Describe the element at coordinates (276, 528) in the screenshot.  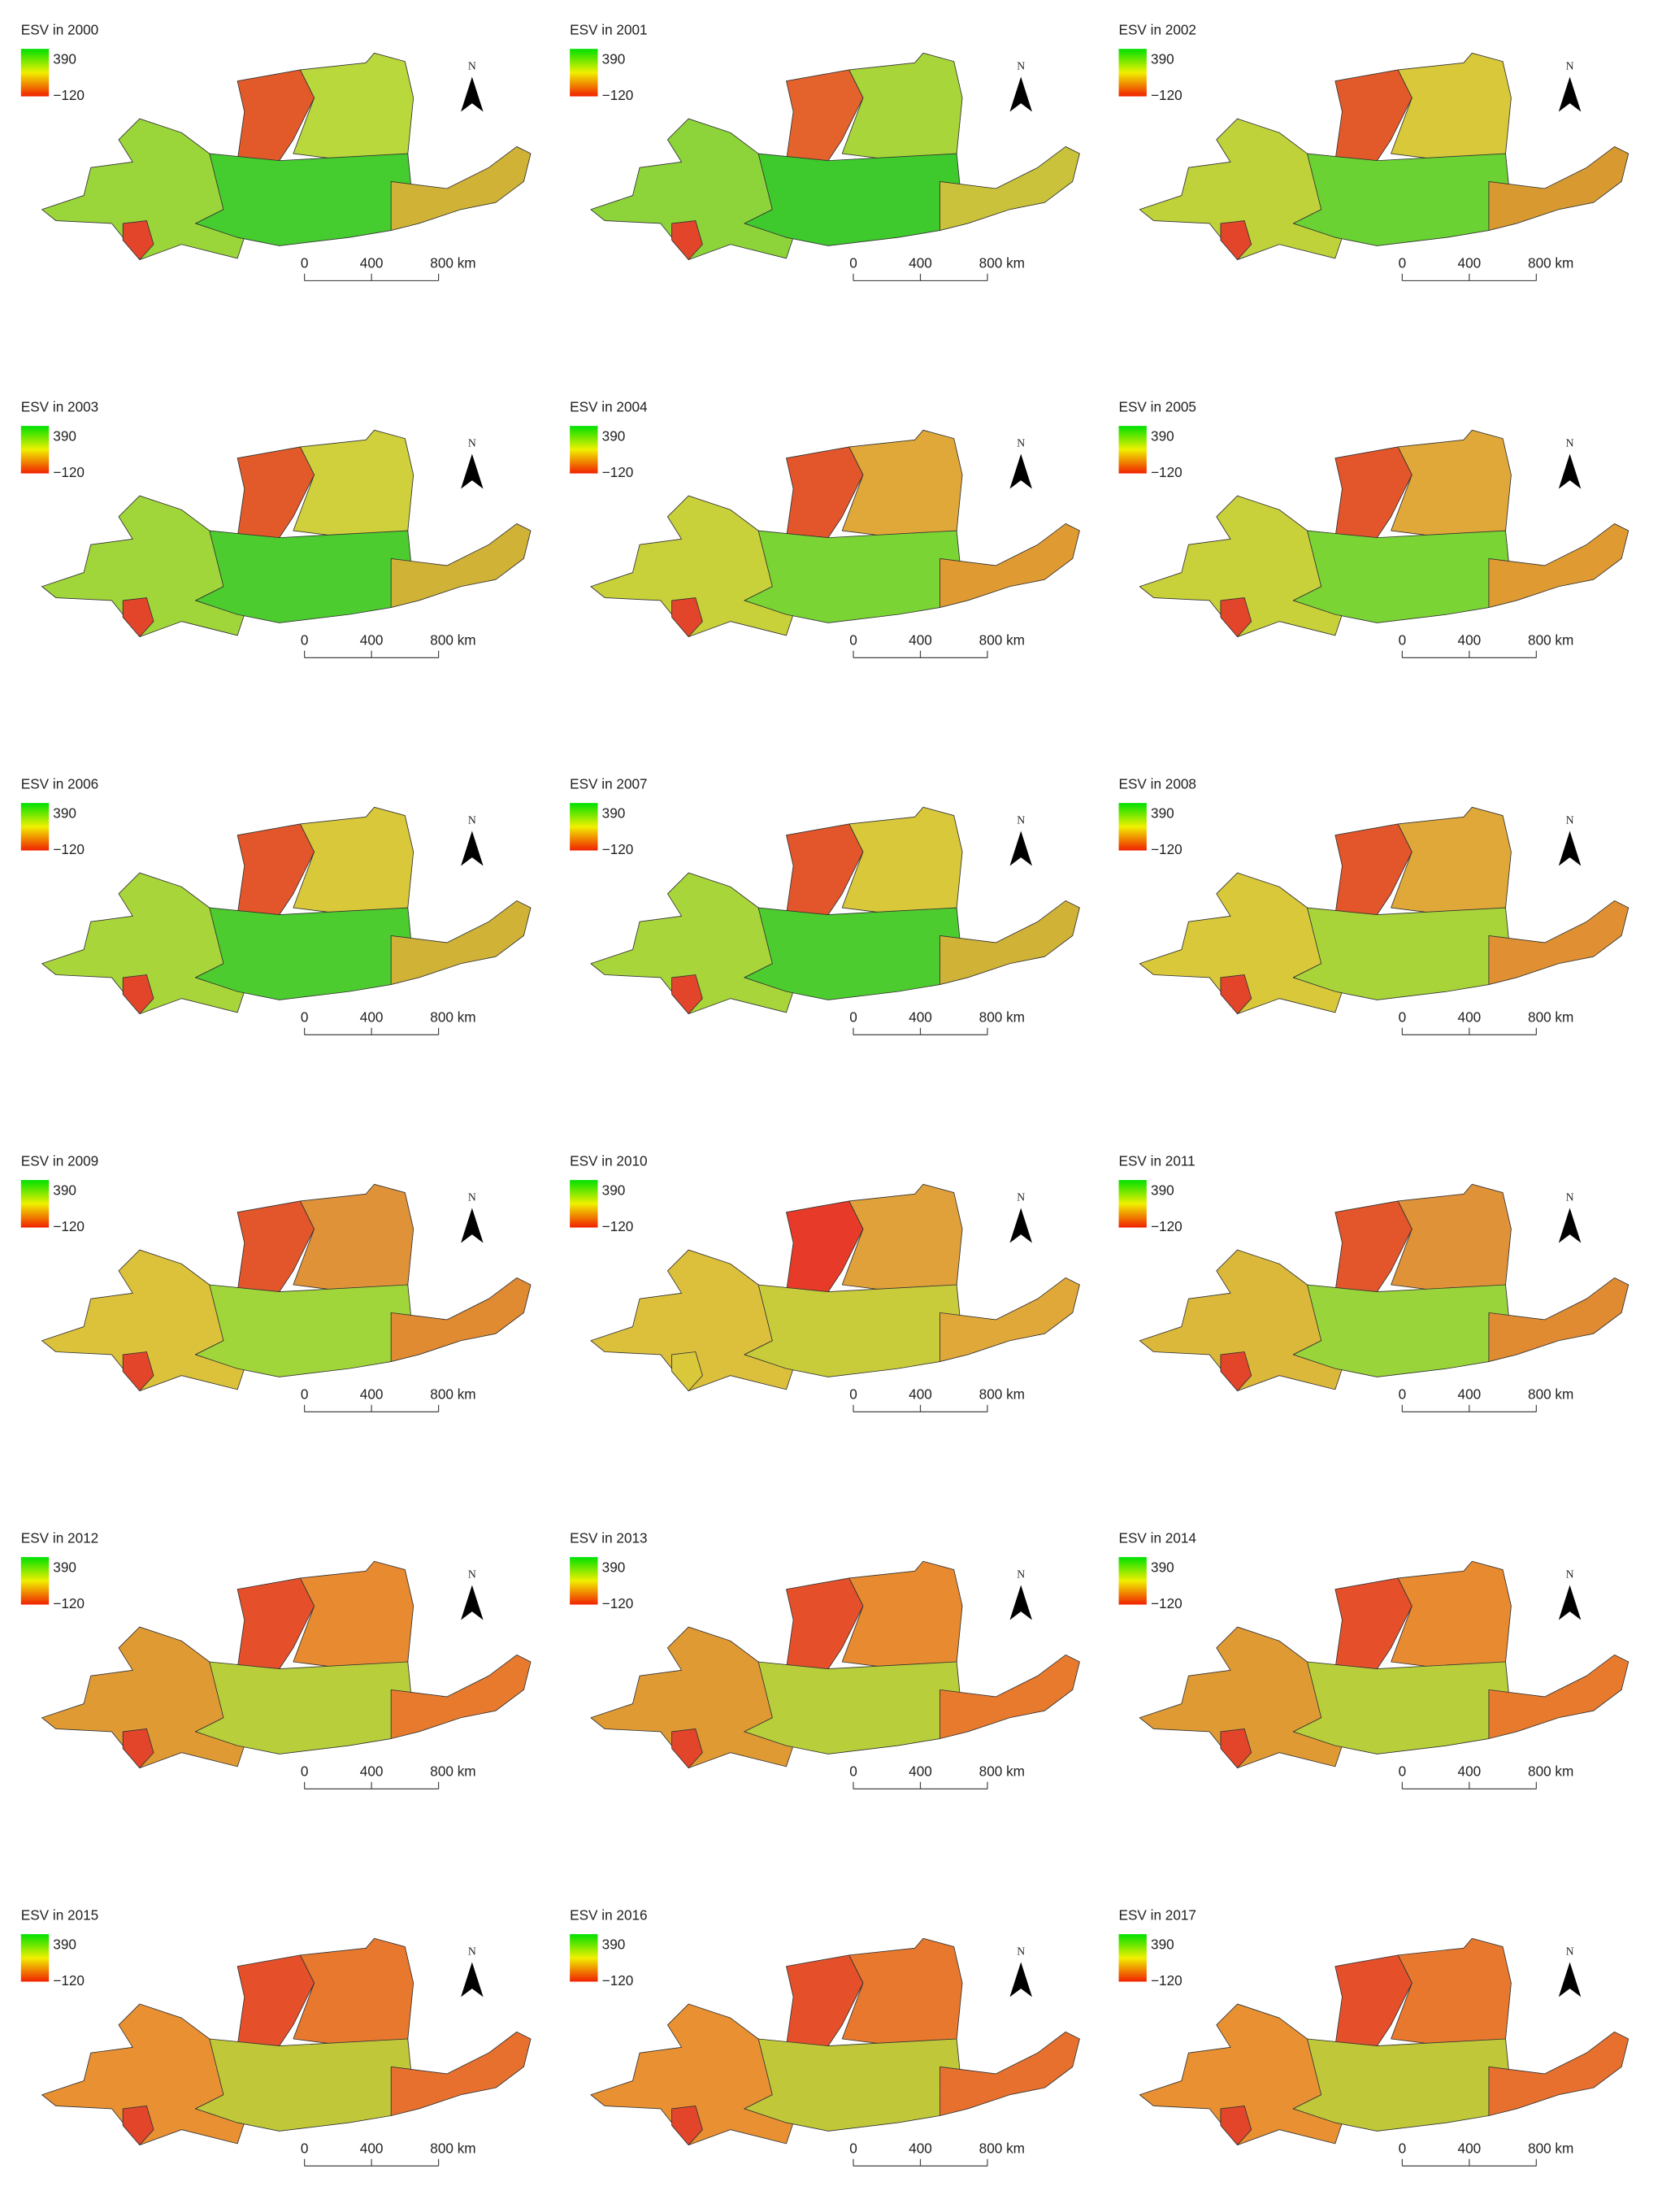
I see `map-panel: ESV in 2003 390 −120 N 0 400 800 km` at that location.